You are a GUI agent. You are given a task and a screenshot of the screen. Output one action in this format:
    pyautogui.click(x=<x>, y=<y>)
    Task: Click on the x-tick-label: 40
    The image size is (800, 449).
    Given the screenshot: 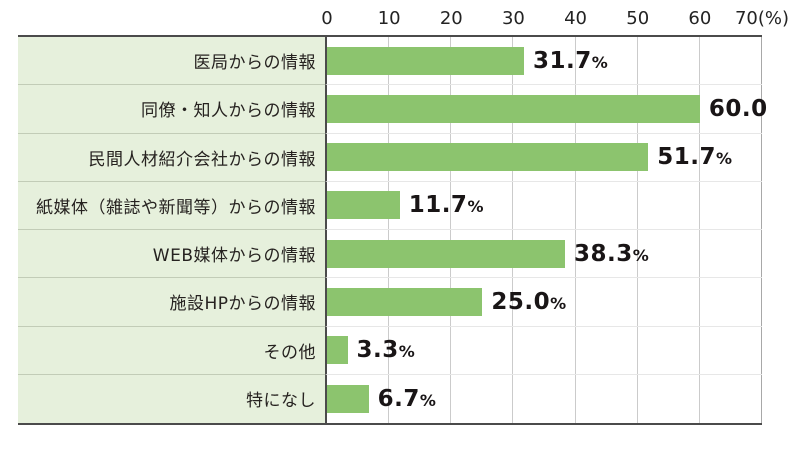 What is the action you would take?
    pyautogui.click(x=576, y=18)
    